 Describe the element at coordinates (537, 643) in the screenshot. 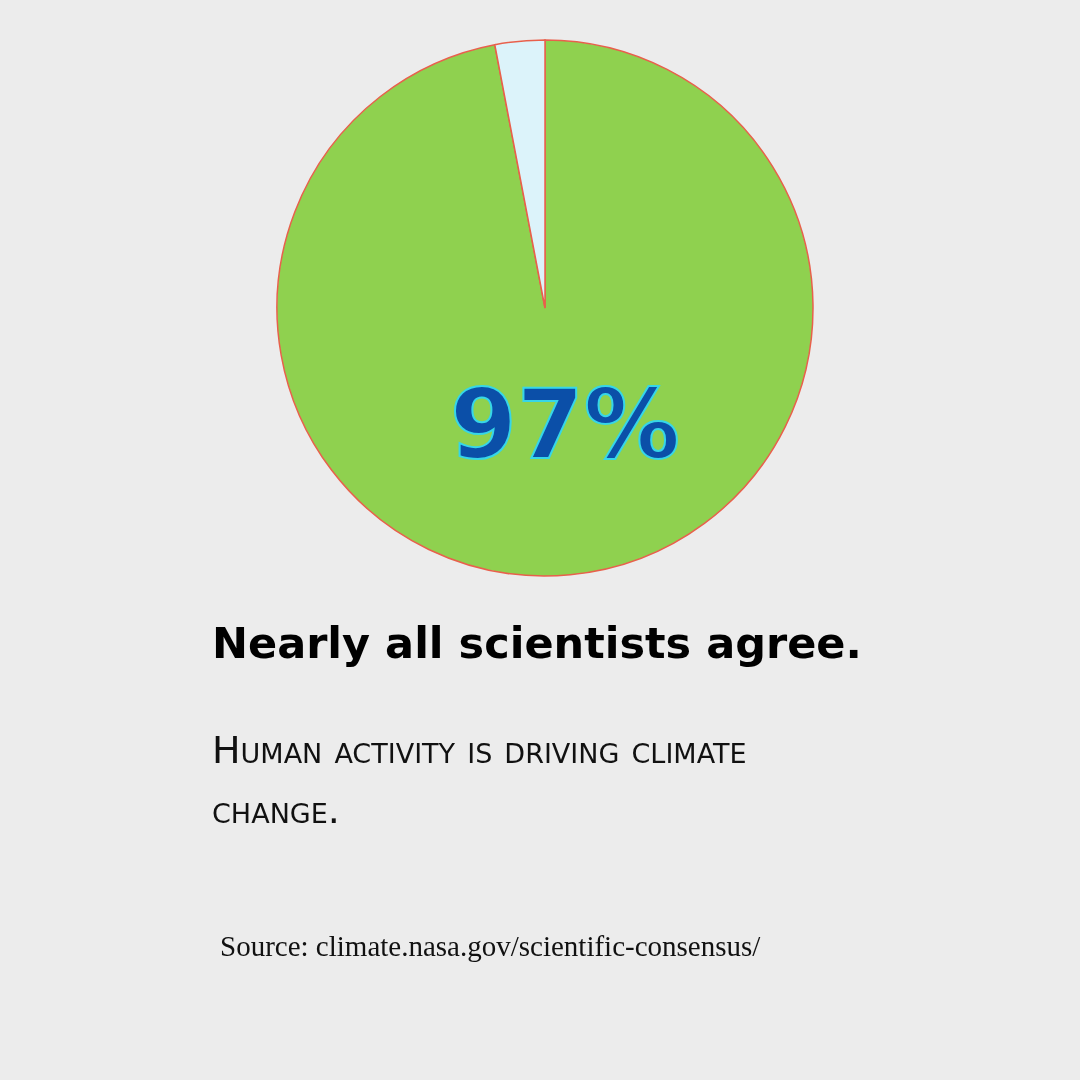

I see `text: Nearly all scientists agree.` at that location.